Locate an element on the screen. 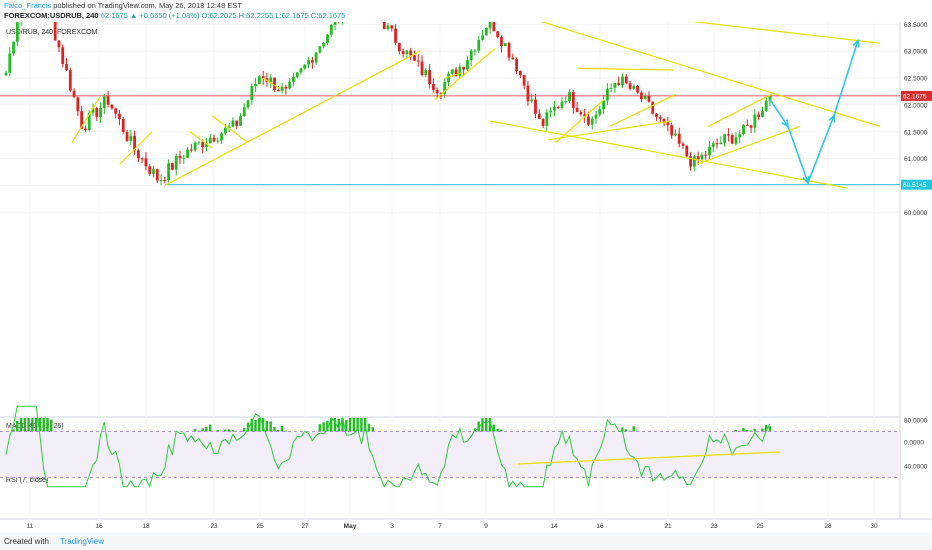  price-tick-label: 62.0000 is located at coordinates (916, 105).